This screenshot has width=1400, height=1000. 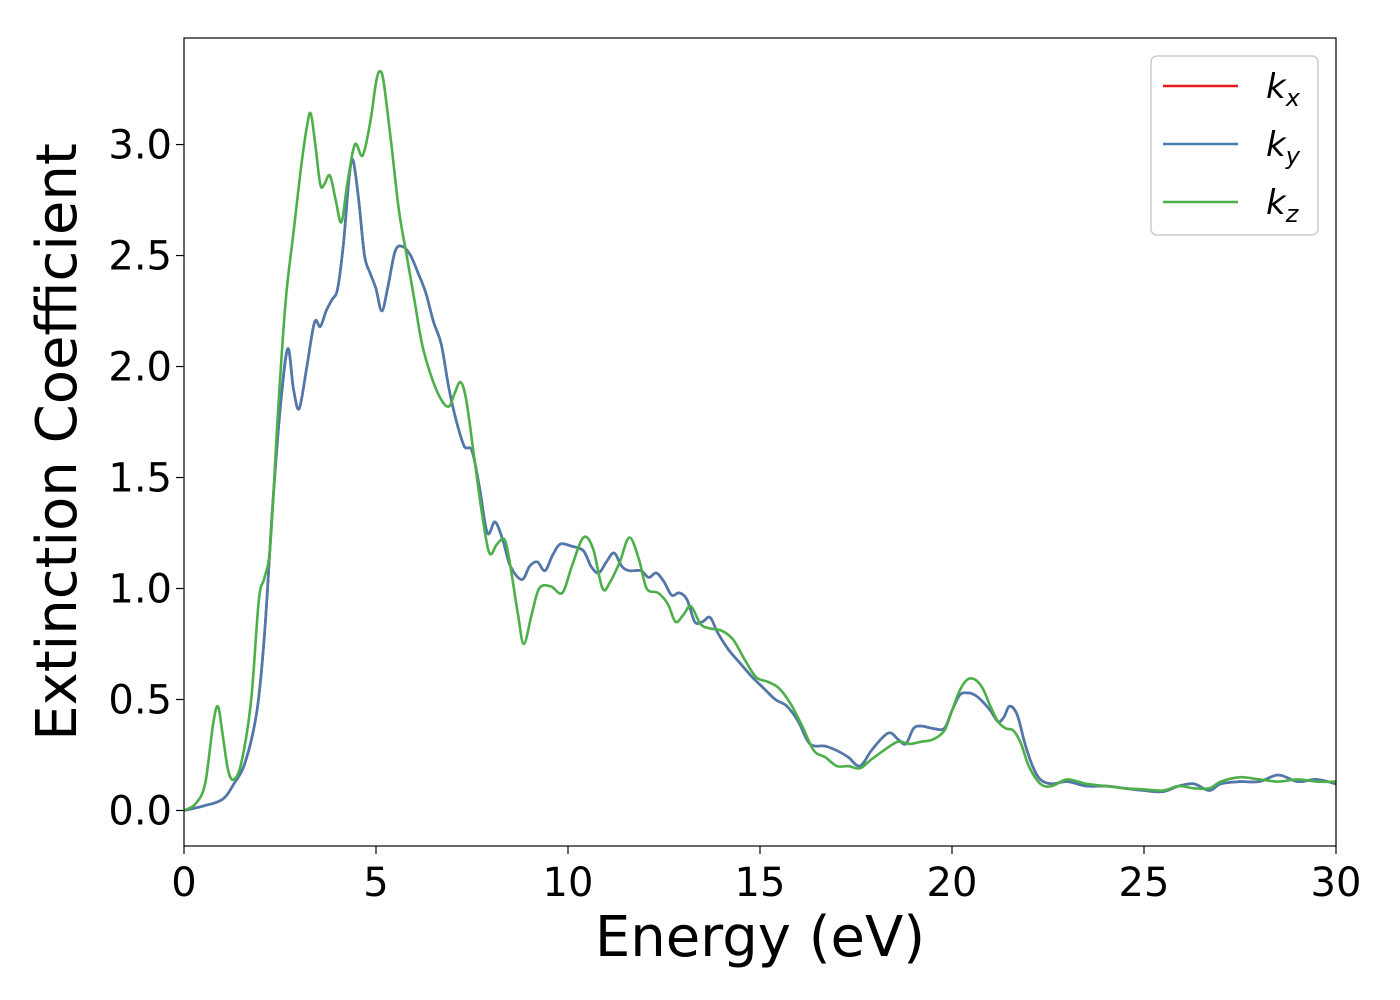 I want to click on x-tick-label: 30, so click(x=1336, y=883).